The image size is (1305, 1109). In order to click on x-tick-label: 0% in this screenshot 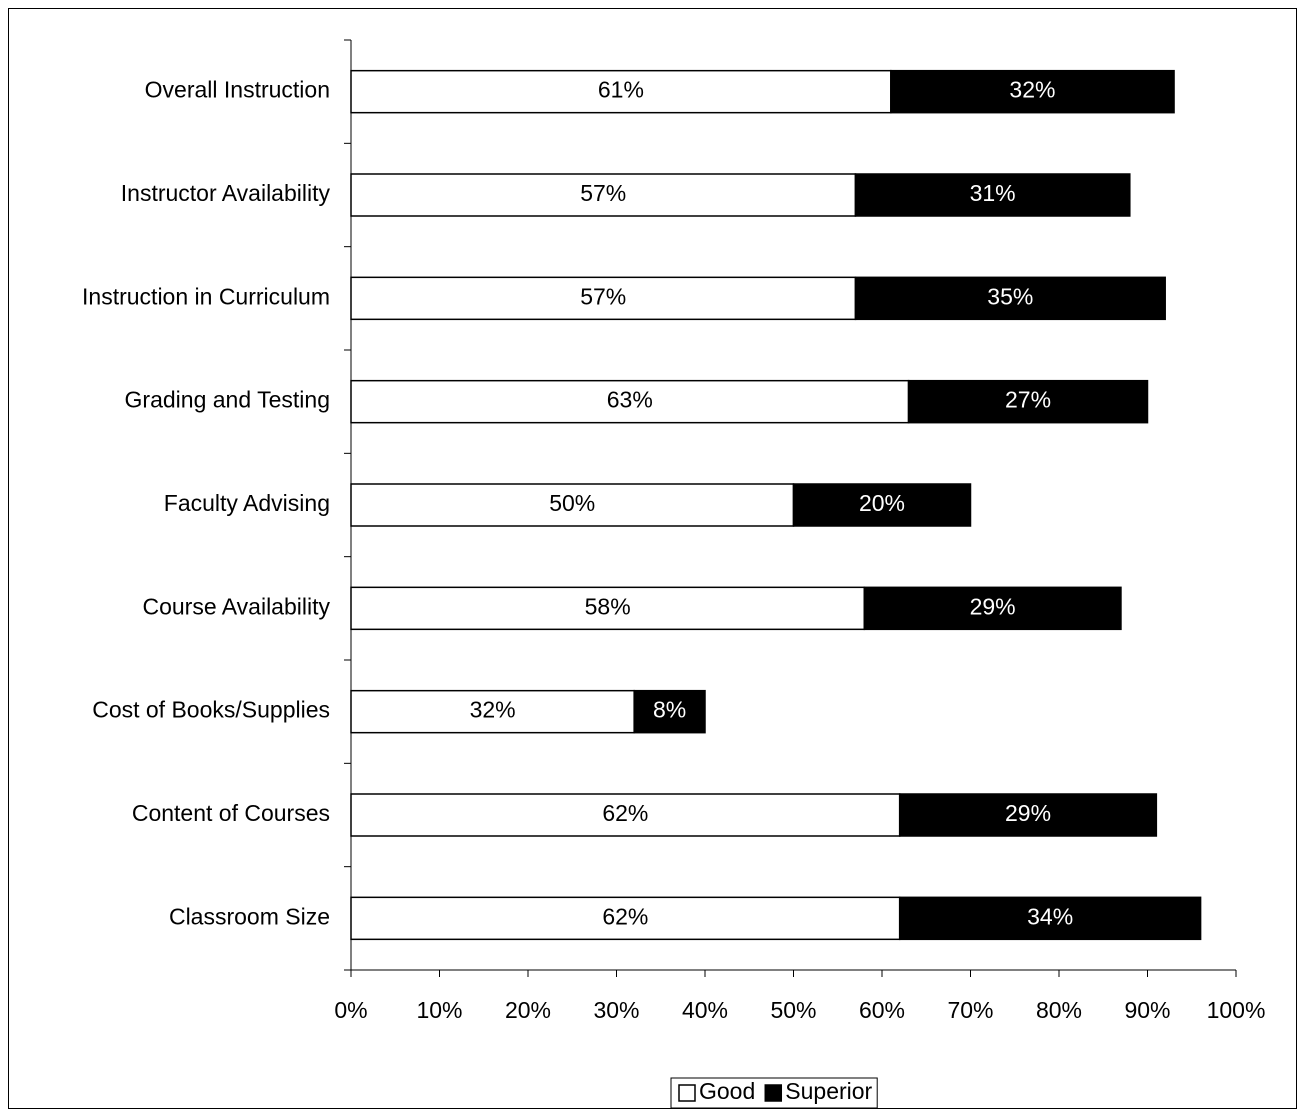, I will do `click(350, 1010)`.